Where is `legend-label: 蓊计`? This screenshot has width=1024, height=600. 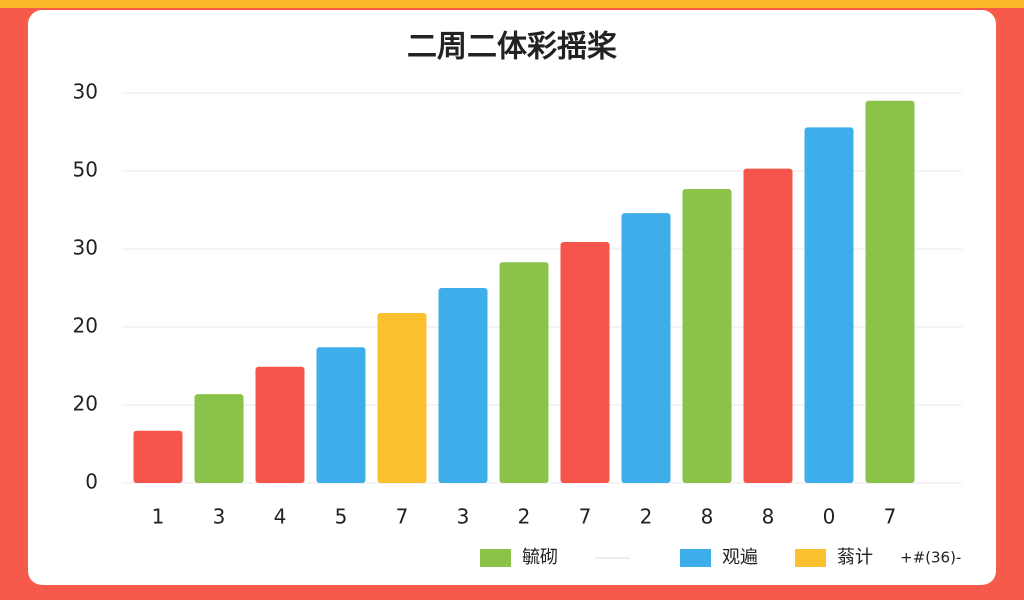
legend-label: 蓊计 is located at coordinates (855, 557).